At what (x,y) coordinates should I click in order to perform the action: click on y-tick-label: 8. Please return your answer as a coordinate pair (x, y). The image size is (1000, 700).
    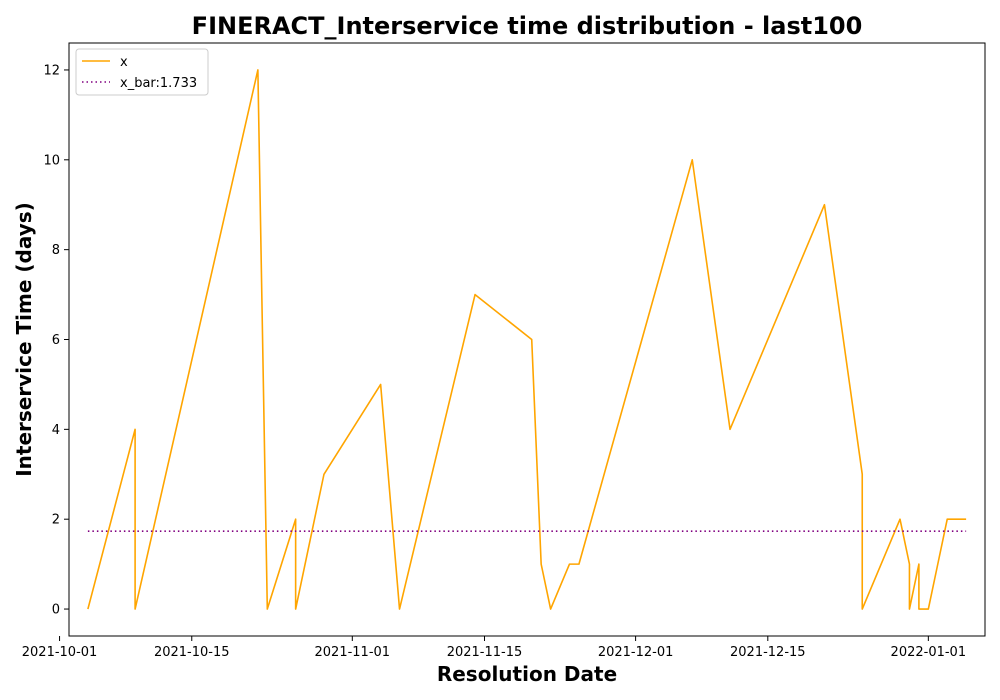
    Looking at the image, I should click on (56, 250).